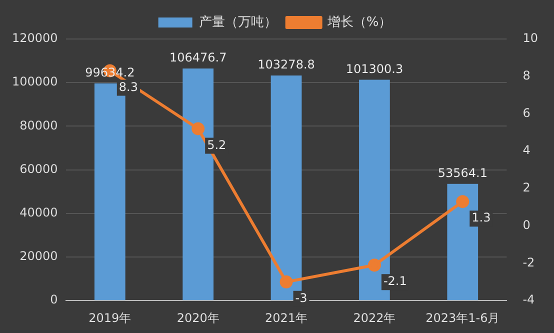 The width and height of the screenshot is (554, 333). What do you see at coordinates (39, 169) in the screenshot?
I see `y-tick-label: 60000` at bounding box center [39, 169].